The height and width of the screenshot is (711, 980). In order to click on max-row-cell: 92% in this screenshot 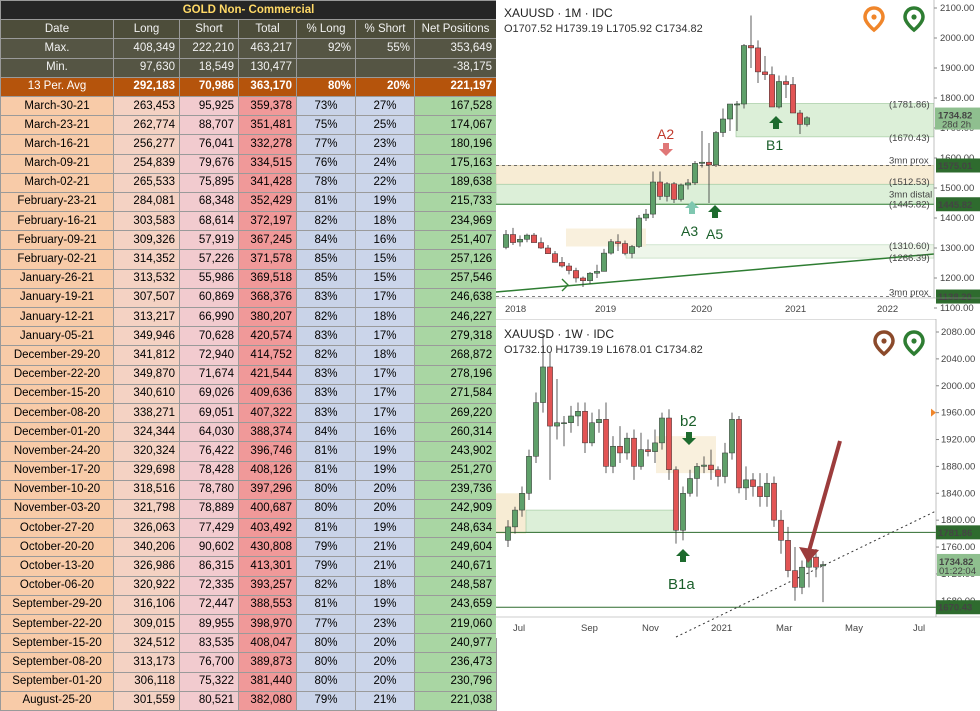, I will do `click(326, 48)`.